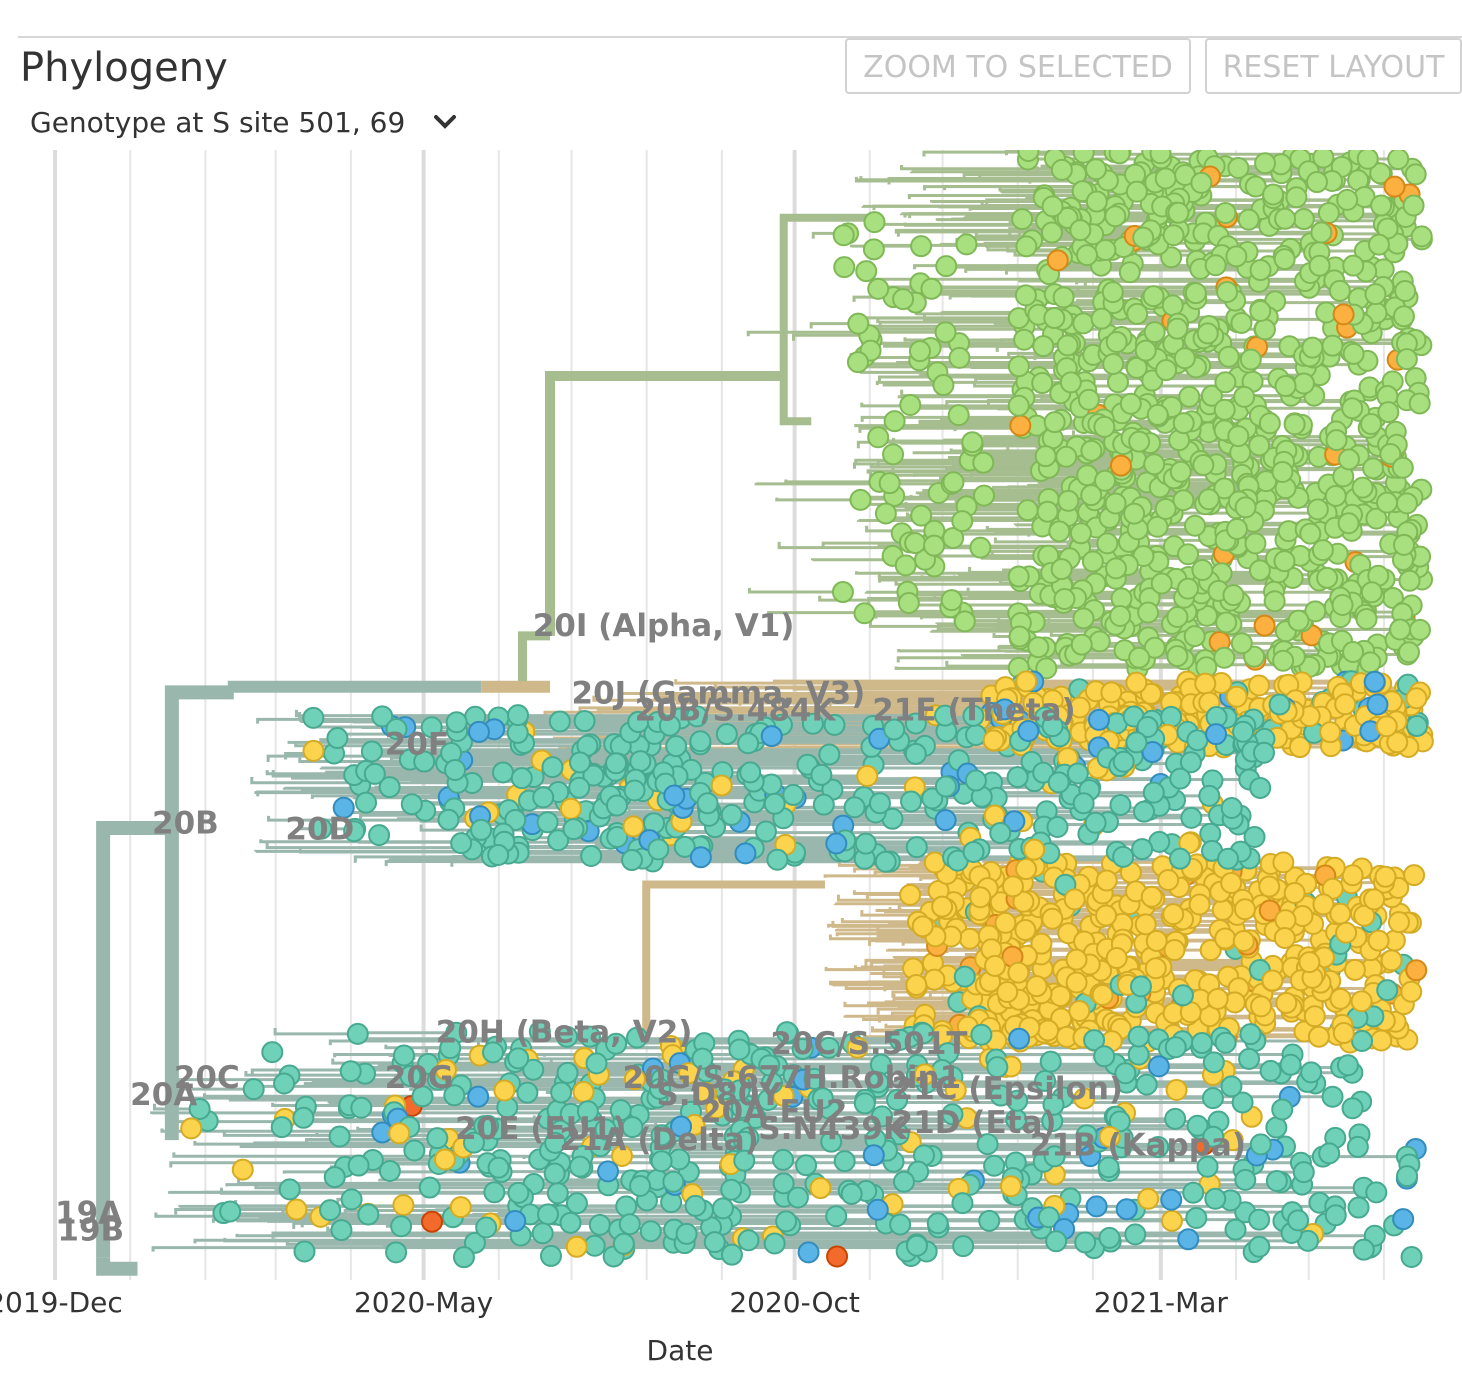 The width and height of the screenshot is (1462, 1392). What do you see at coordinates (740, 37) in the screenshot?
I see `panel-top-border` at bounding box center [740, 37].